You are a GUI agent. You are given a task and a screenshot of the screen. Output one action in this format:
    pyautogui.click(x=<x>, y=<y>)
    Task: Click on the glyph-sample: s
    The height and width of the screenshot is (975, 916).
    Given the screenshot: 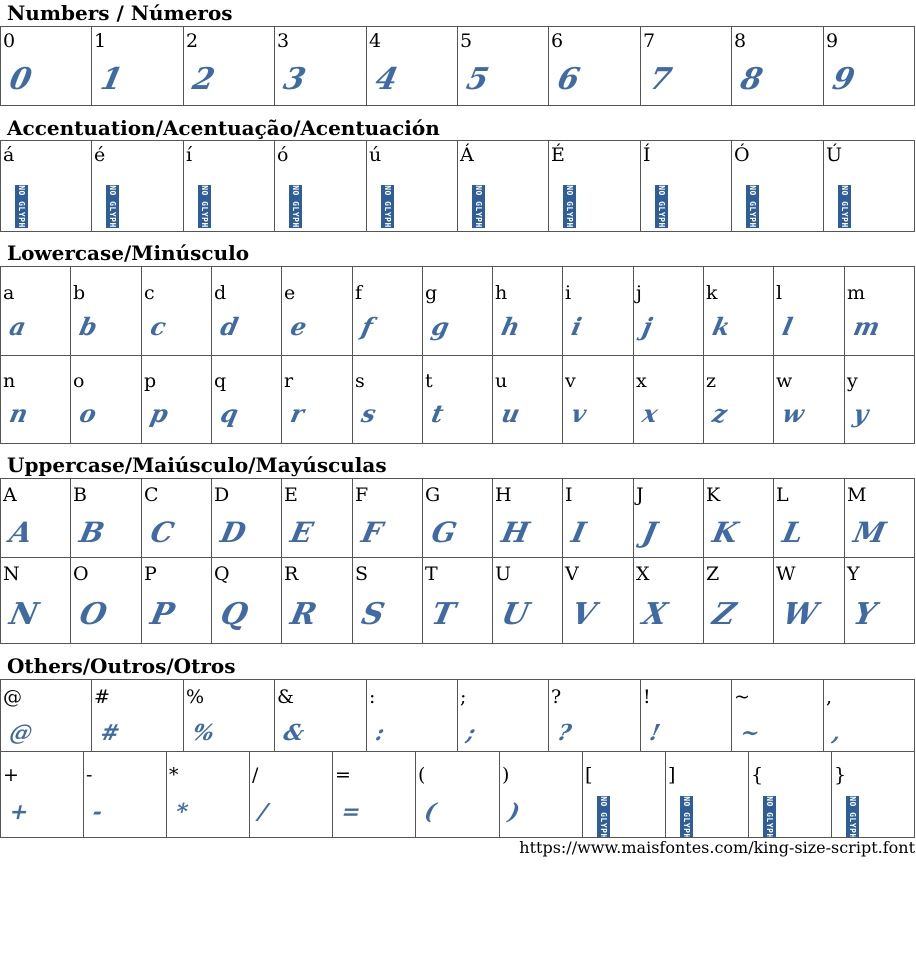 What is the action you would take?
    pyautogui.click(x=369, y=413)
    